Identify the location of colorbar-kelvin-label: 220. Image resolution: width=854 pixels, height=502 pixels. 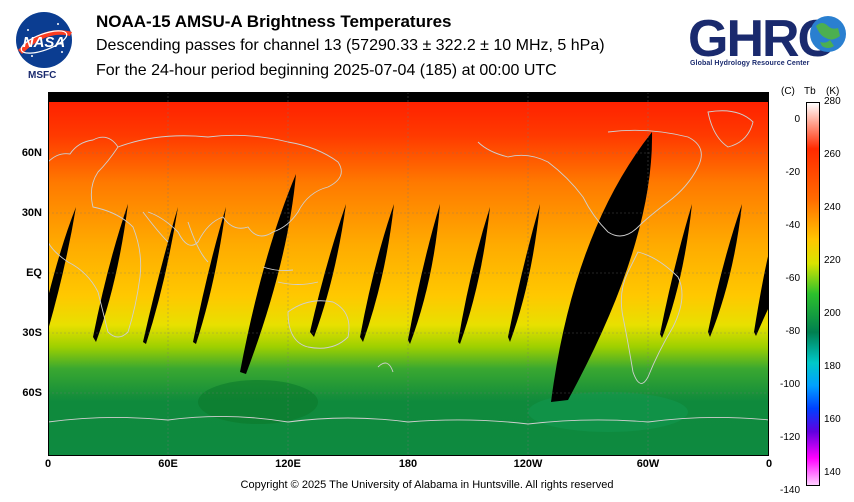
(832, 260).